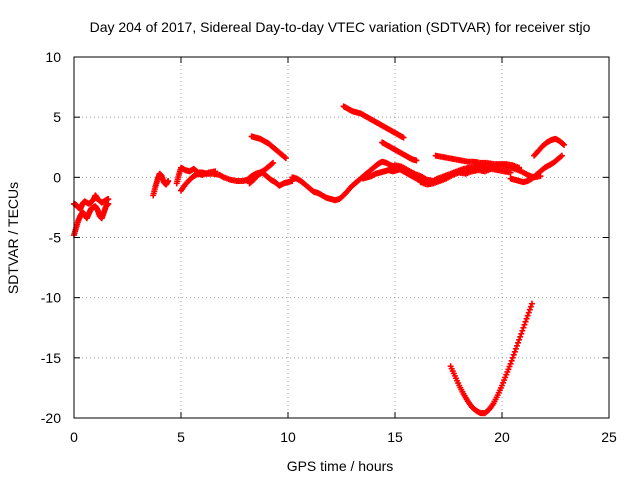  I want to click on y-tick-labels: -20 -15 -10 -5 0 5 10, so click(51, 237).